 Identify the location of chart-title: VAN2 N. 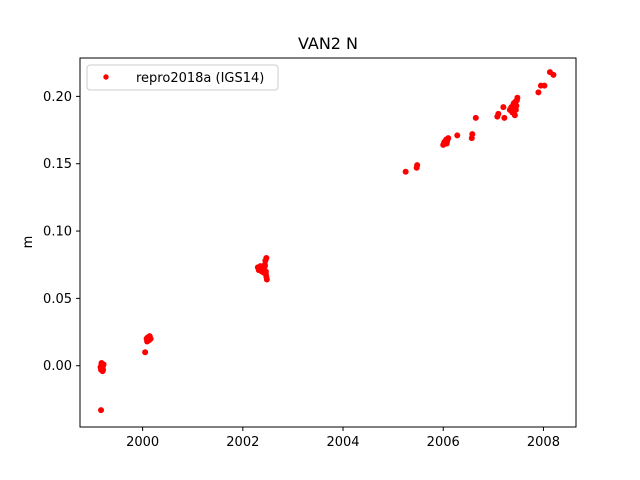
(328, 43).